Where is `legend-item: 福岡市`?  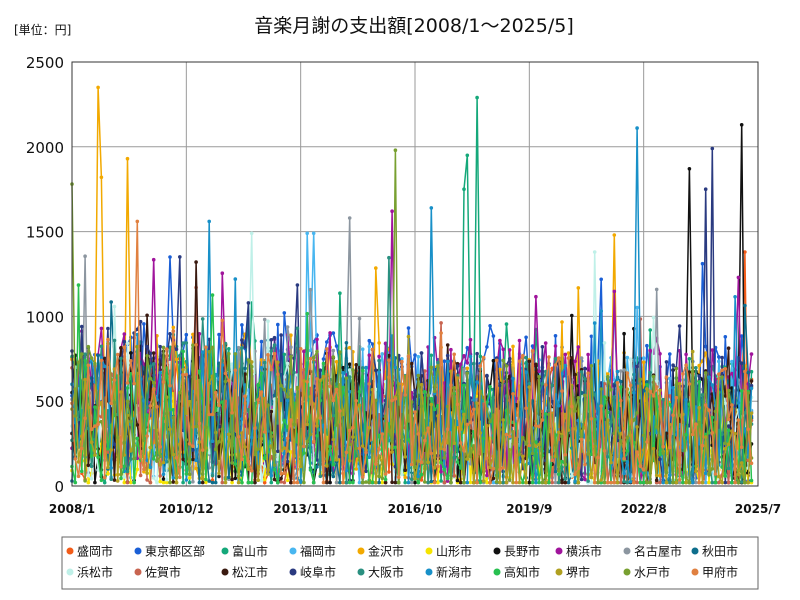 legend-item: 福岡市 is located at coordinates (312, 551).